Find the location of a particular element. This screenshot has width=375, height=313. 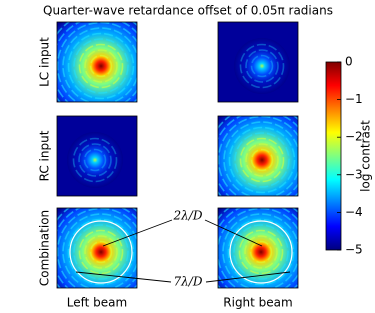

colorbar-tick-label: −2 is located at coordinates (354, 137).